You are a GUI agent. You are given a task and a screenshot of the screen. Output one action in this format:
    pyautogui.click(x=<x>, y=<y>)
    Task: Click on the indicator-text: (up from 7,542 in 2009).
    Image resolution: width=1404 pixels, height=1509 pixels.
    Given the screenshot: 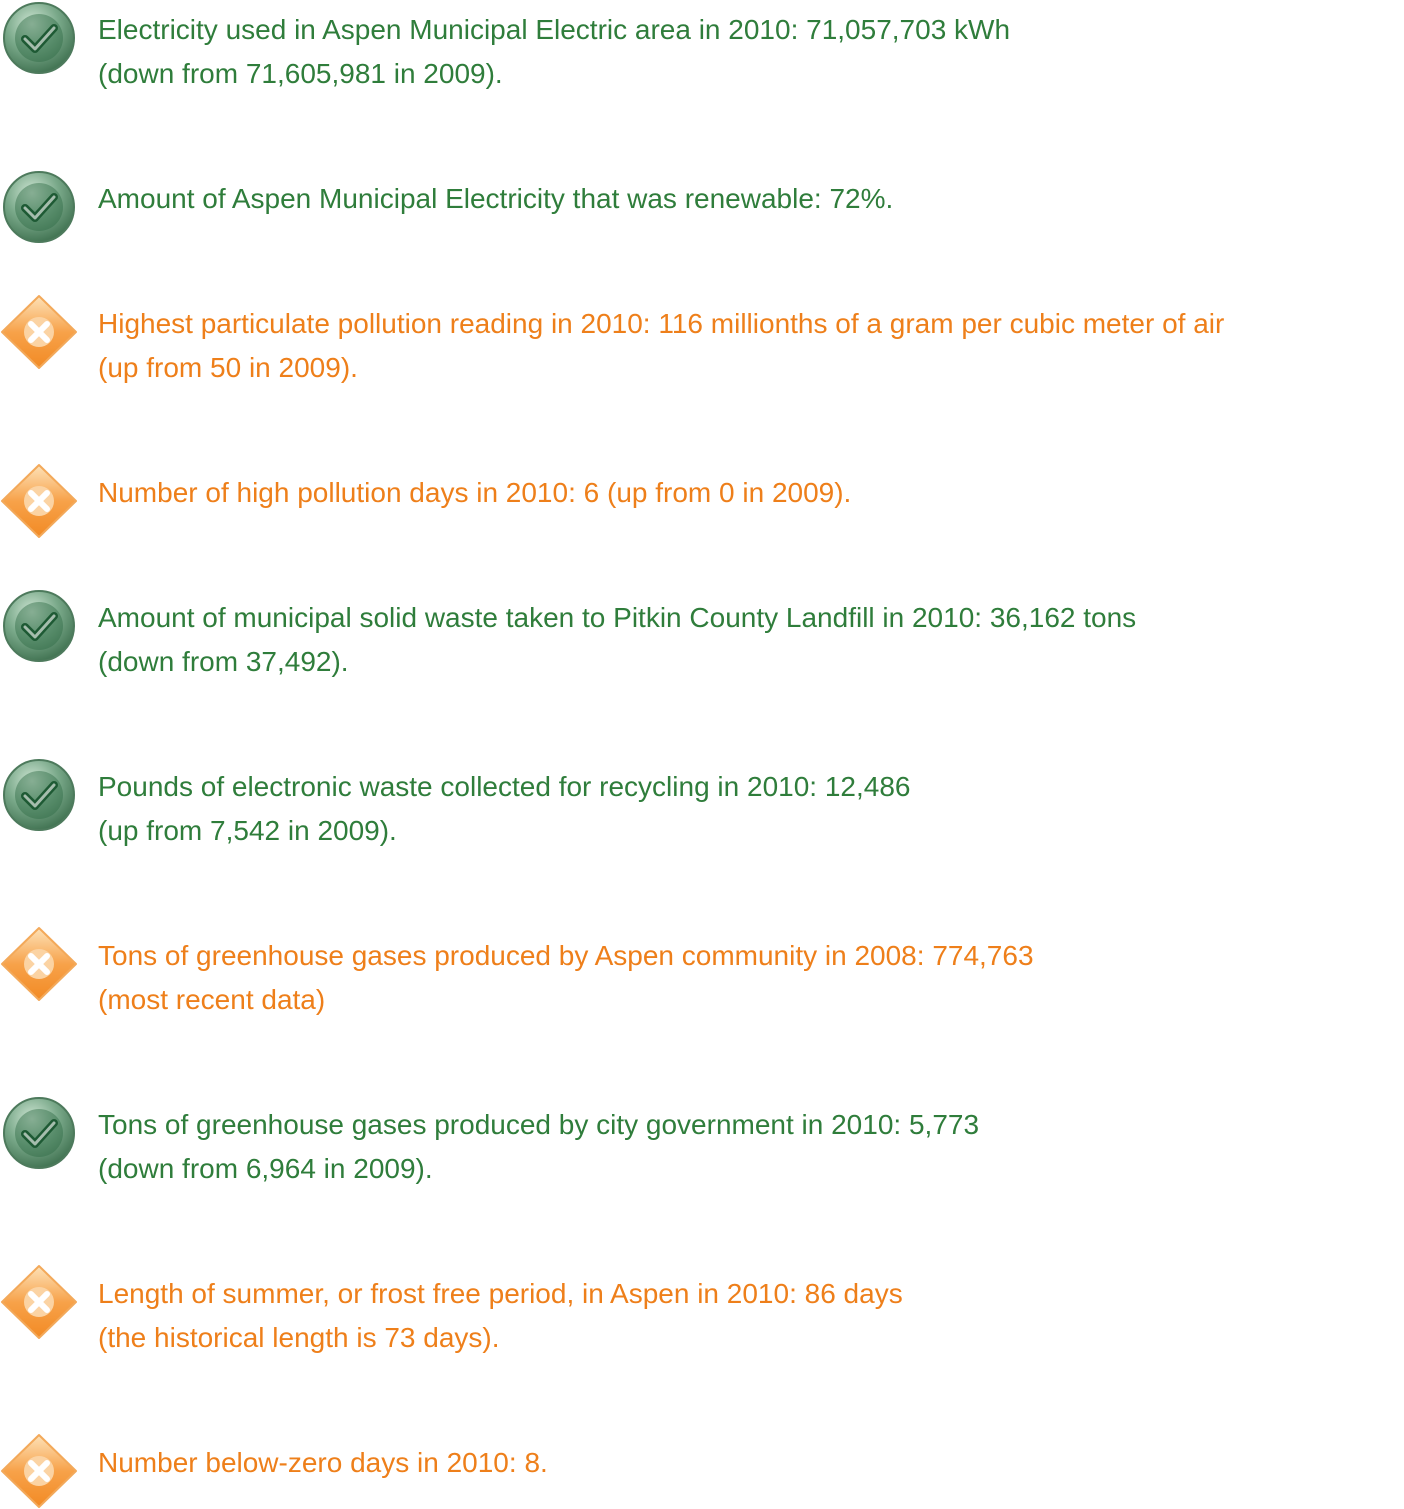 What is the action you would take?
    pyautogui.click(x=247, y=830)
    